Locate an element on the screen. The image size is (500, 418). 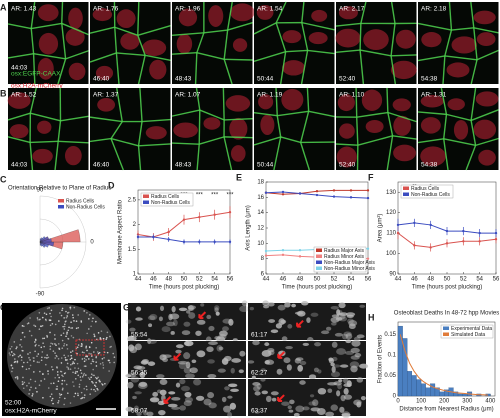
rose-wedge is located at coordinates (41, 240).